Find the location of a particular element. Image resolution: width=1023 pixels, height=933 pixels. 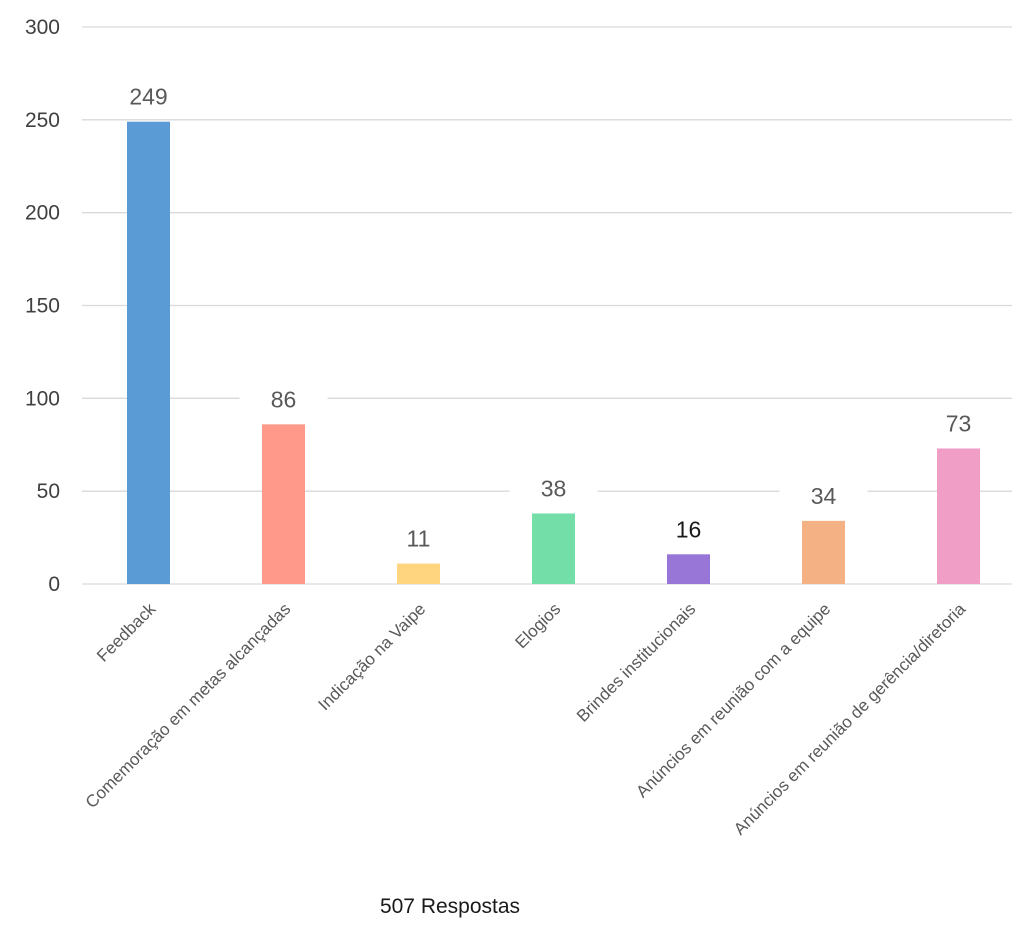

y-tick-label: 0 is located at coordinates (54, 584).